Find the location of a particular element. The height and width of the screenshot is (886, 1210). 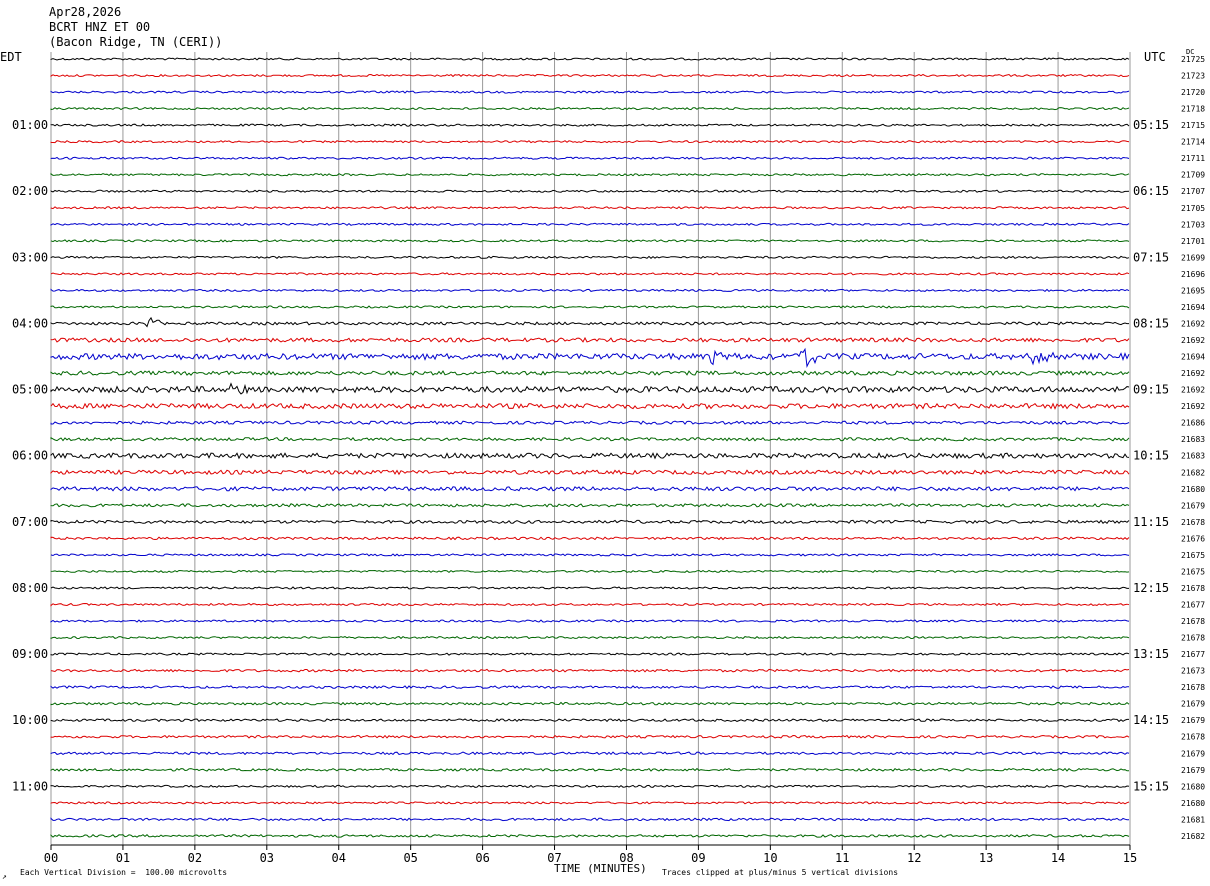

right-hour-label: 05:15 is located at coordinates (1151, 125).